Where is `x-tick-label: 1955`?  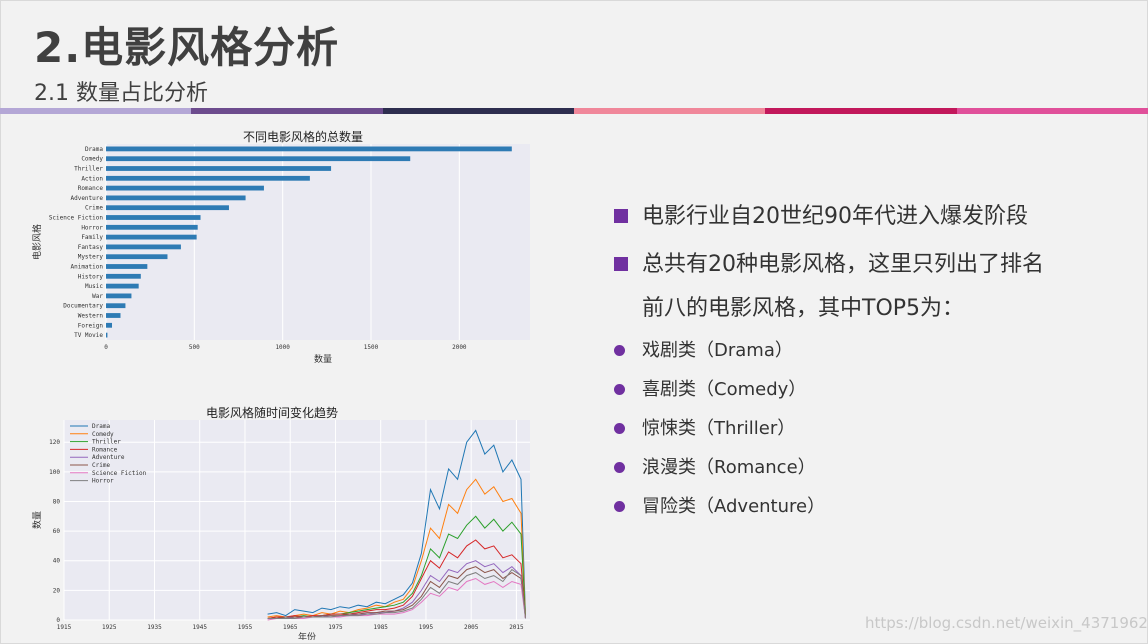
x-tick-label: 1955 is located at coordinates (245, 627).